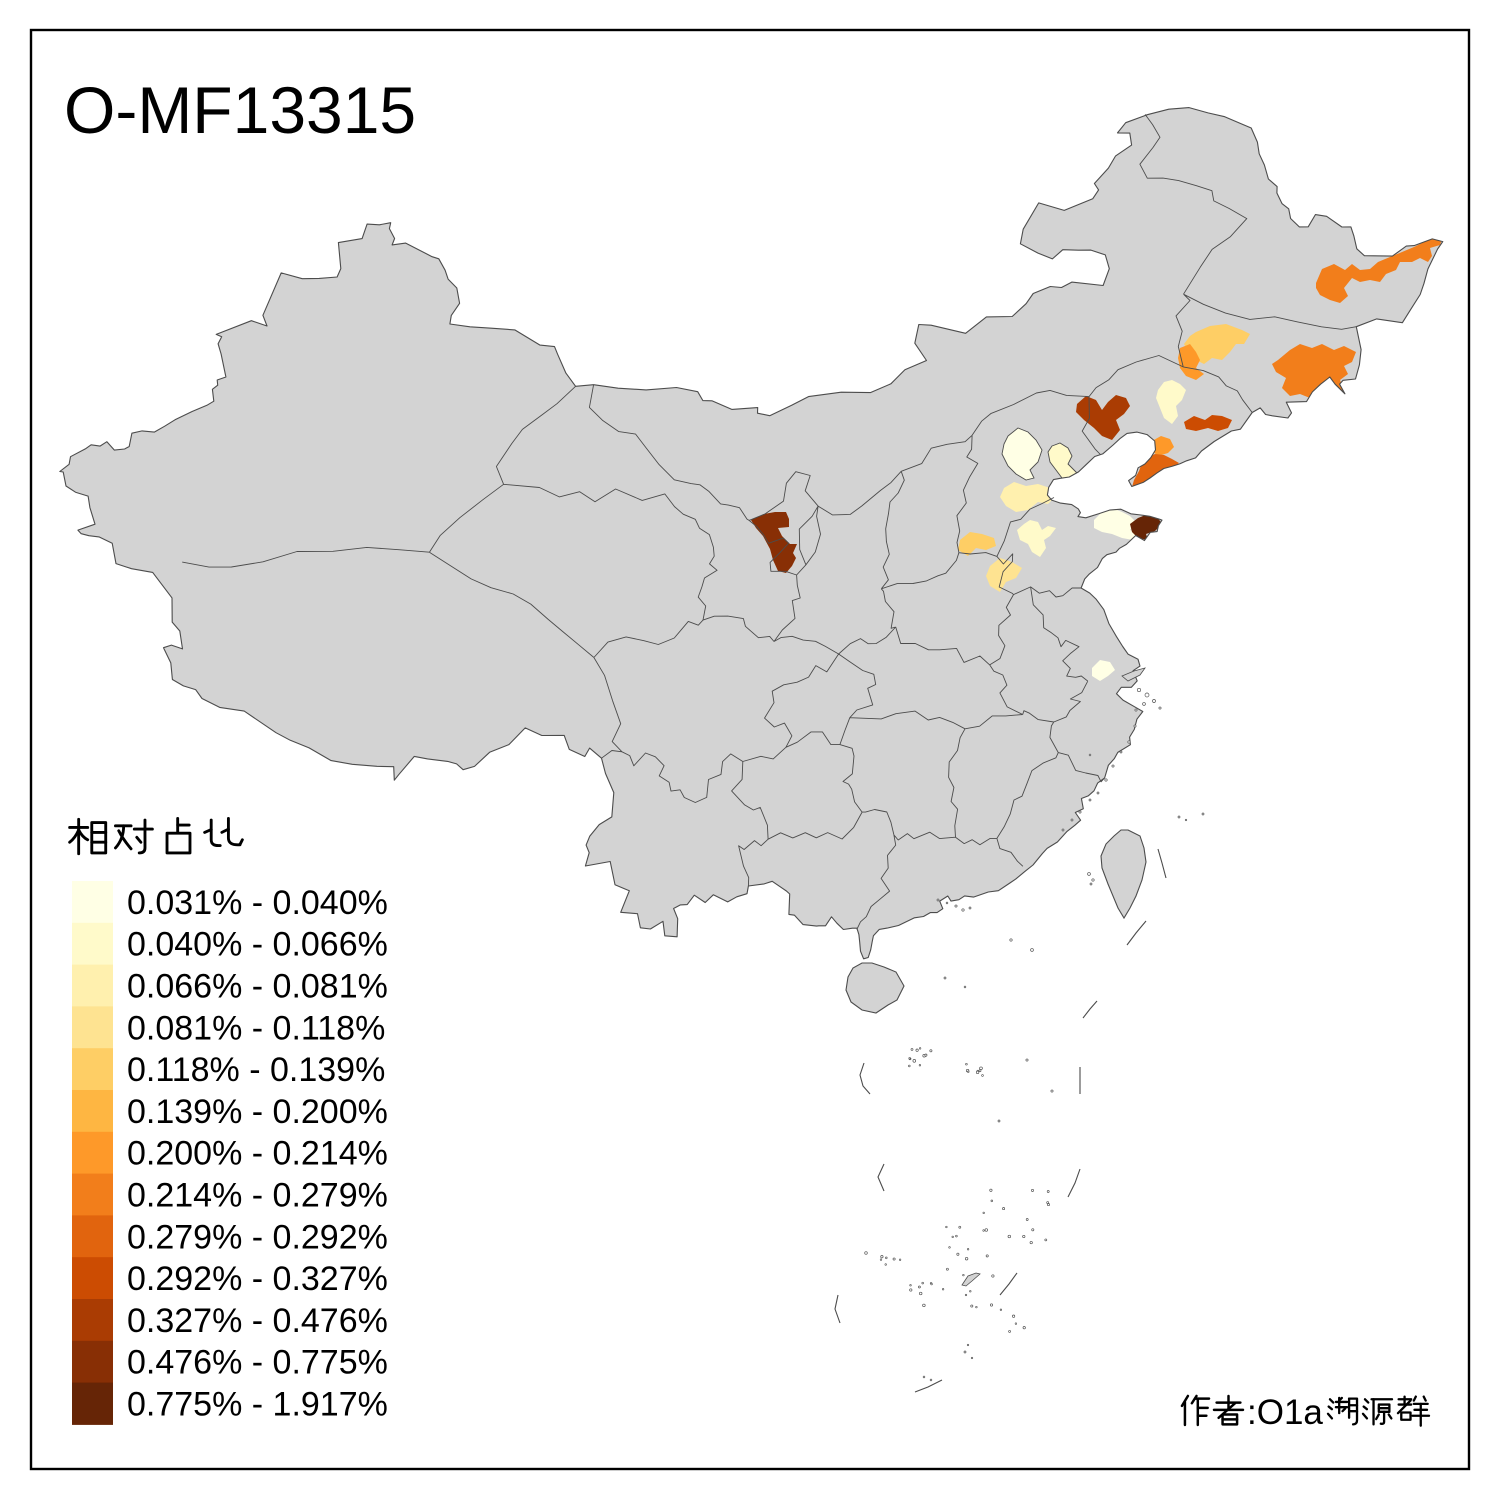 This screenshot has width=1500, height=1500. Describe the element at coordinates (240, 110) in the screenshot. I see `svg-text: O-MF13315` at that location.